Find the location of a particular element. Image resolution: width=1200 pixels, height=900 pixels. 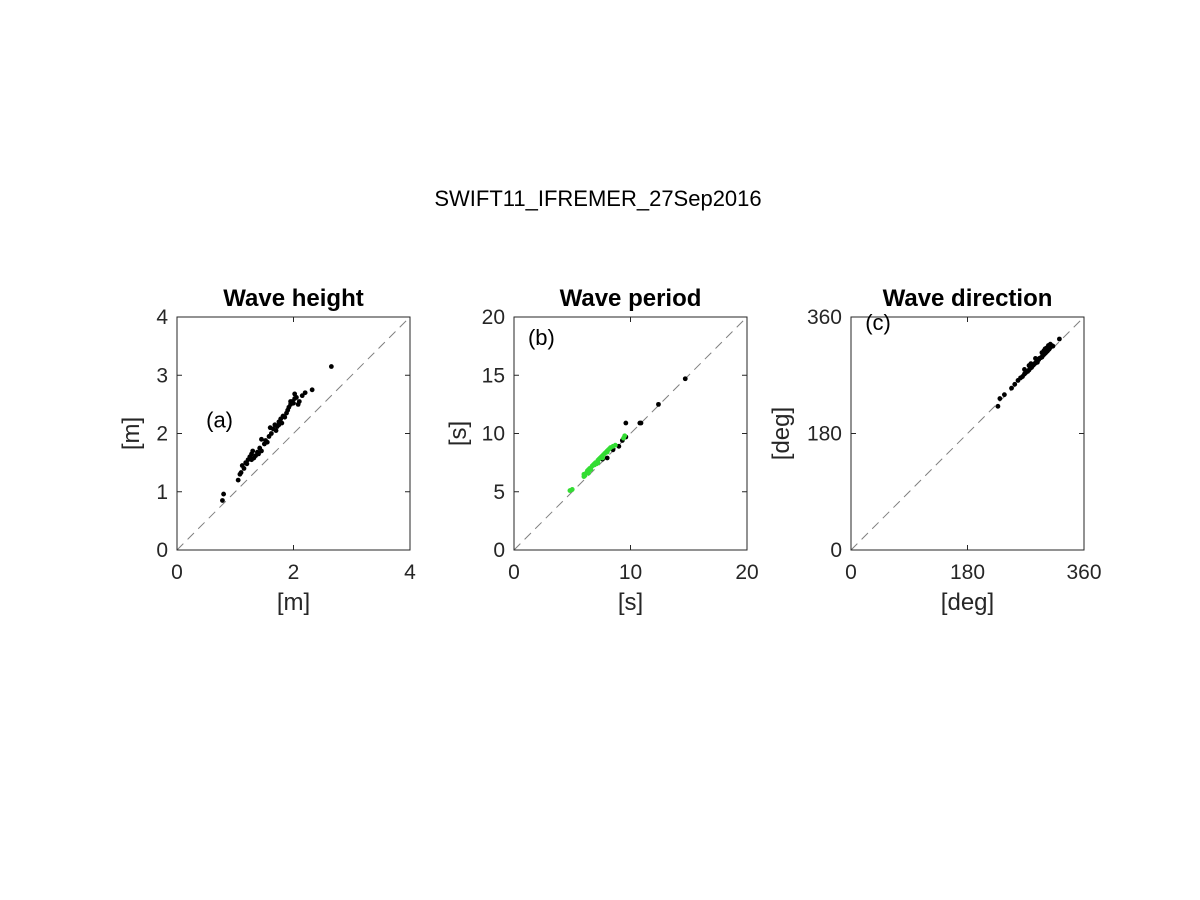

x-axis-label: [s] is located at coordinates (630, 602).